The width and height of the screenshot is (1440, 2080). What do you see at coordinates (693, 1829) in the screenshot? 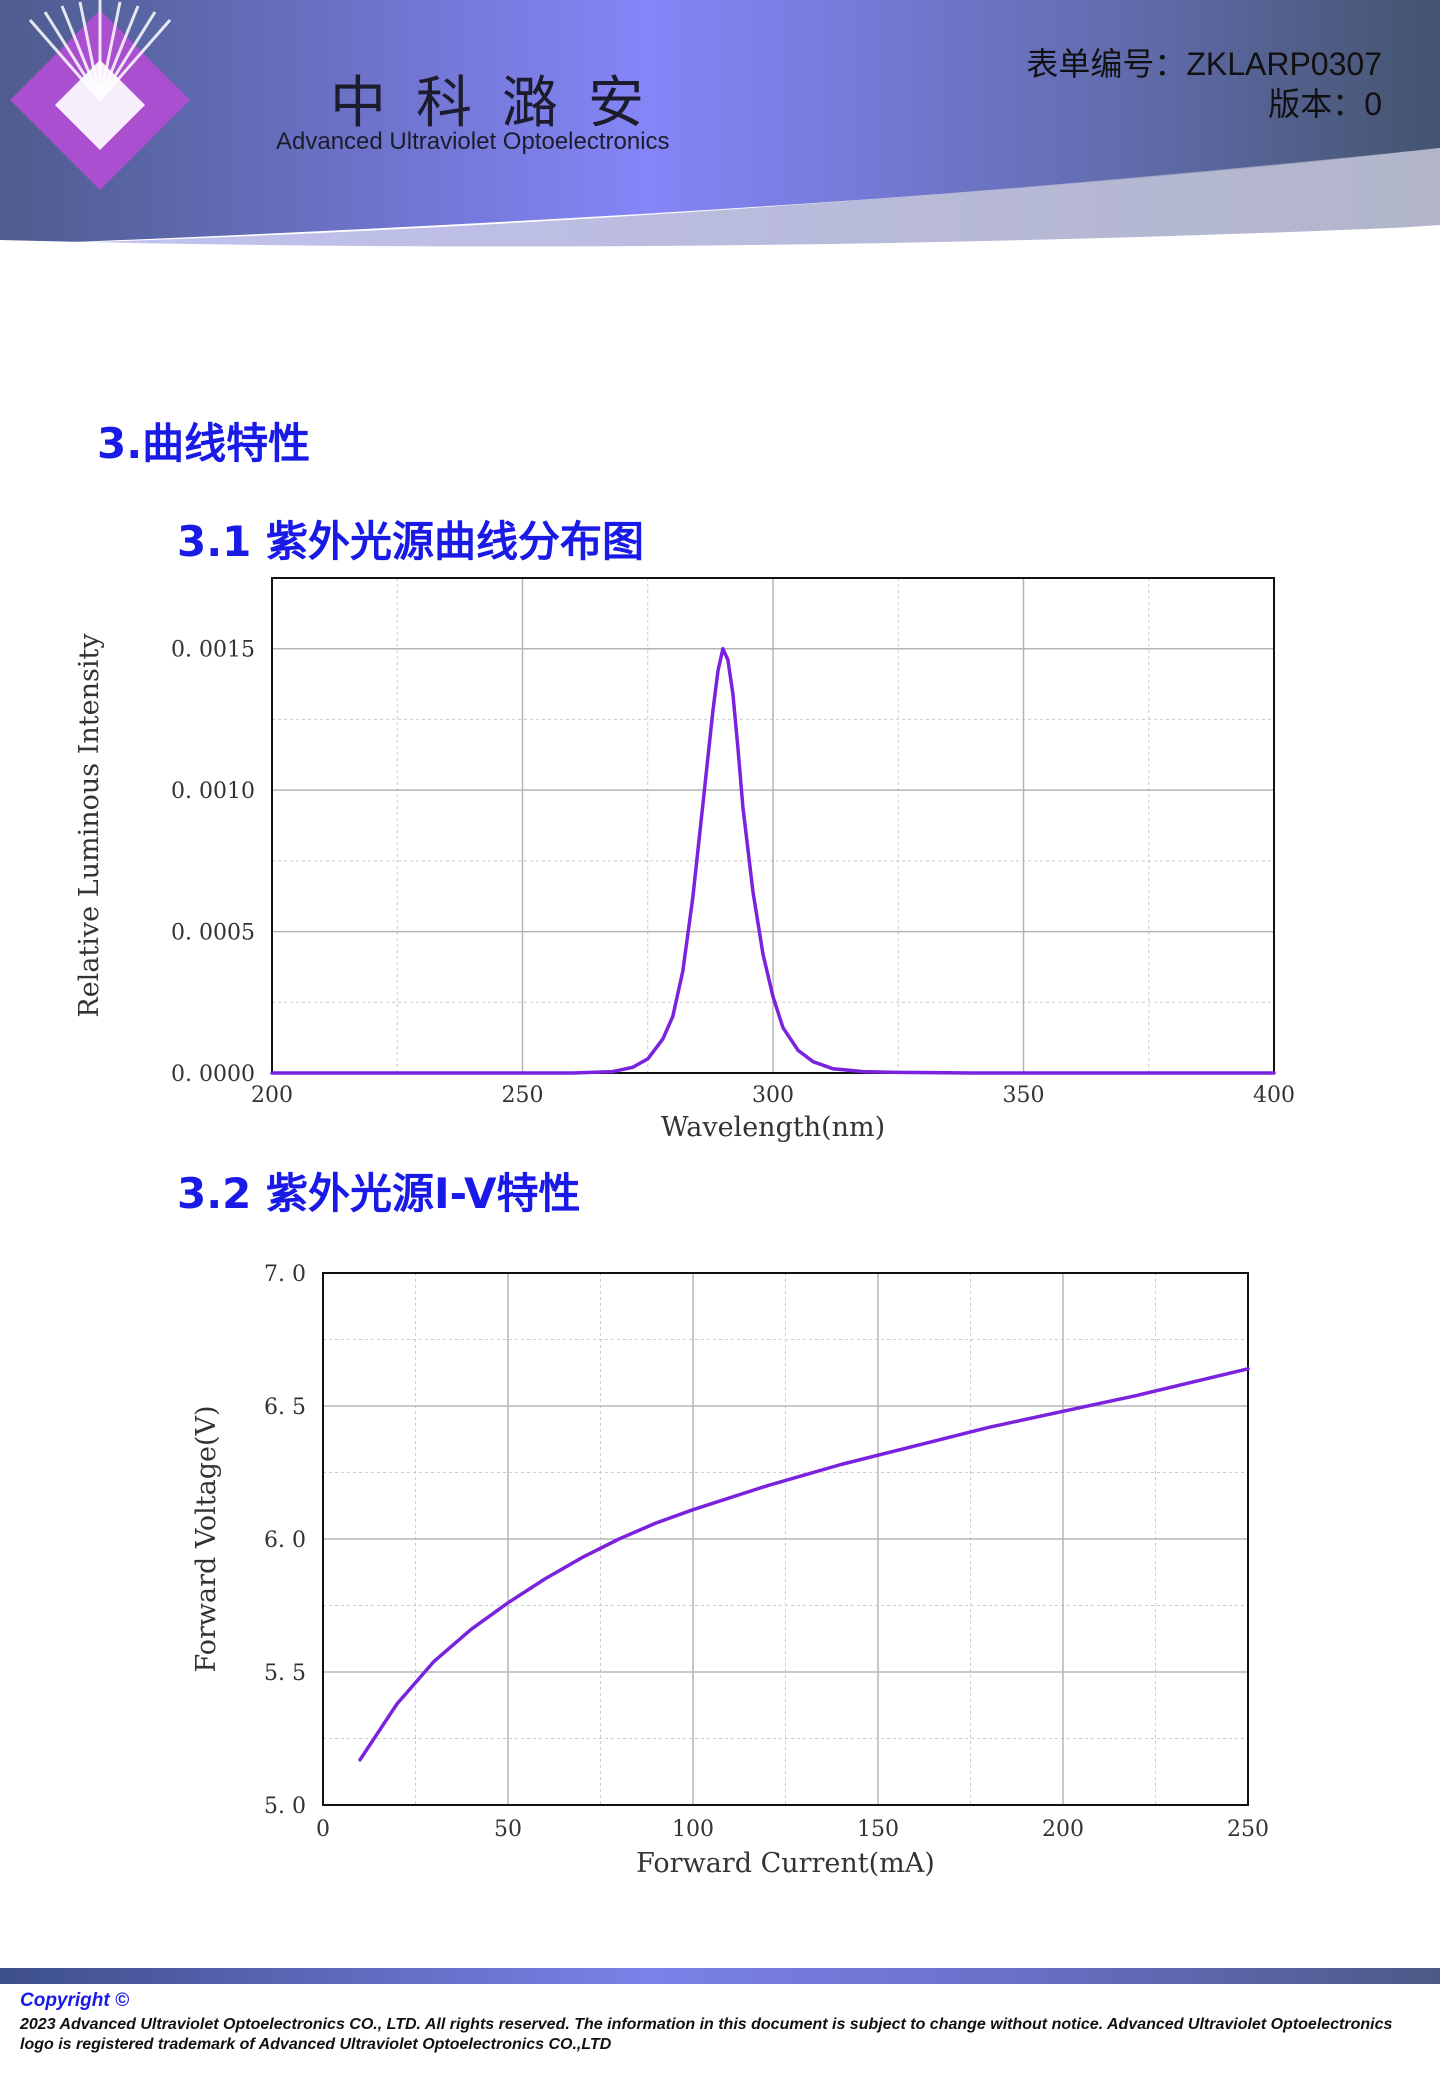
I see `x-tick-label: 100` at bounding box center [693, 1829].